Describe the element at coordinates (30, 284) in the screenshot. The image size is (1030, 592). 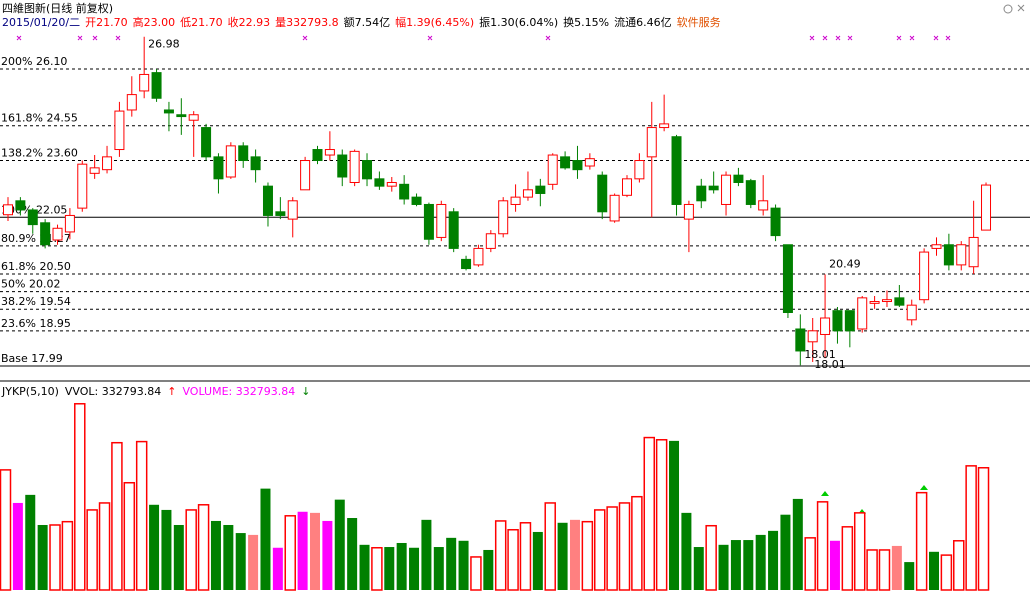
I see `level-label: 50% 20.02` at that location.